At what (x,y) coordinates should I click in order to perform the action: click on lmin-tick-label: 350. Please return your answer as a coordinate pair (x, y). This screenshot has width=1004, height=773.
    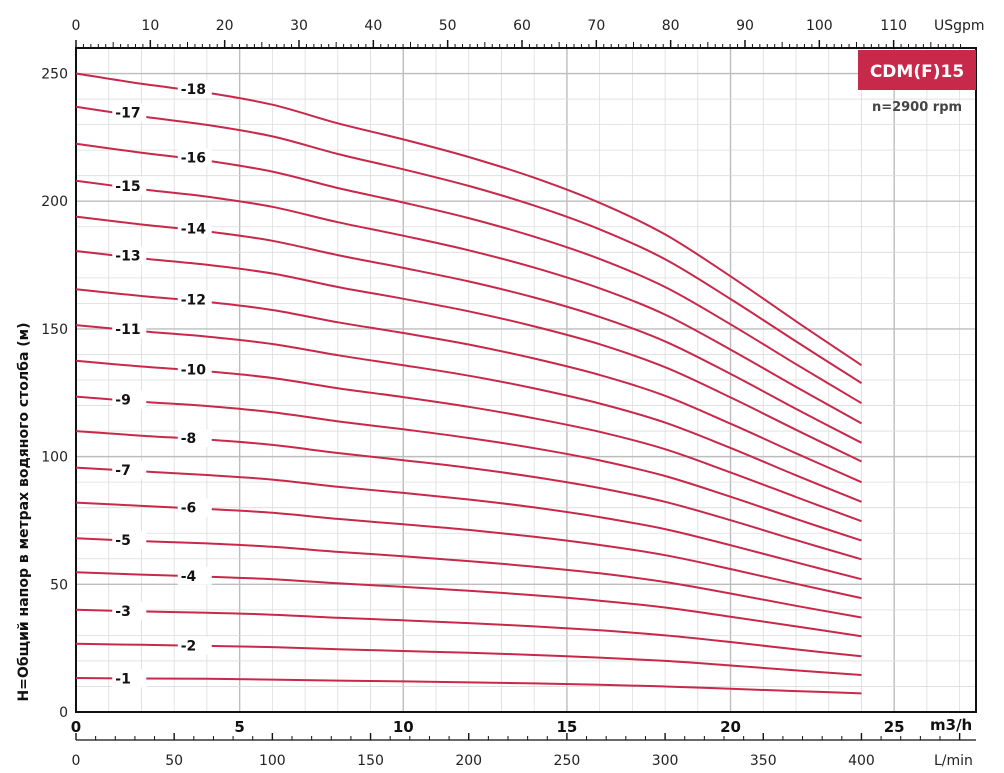
    Looking at the image, I should click on (763, 761).